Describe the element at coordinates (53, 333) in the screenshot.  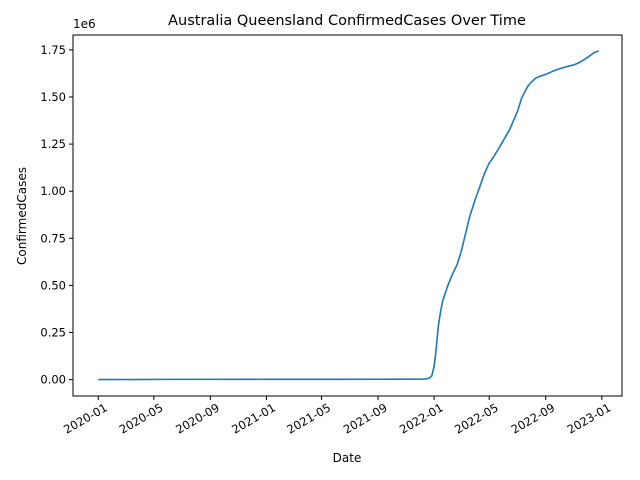
I see `y-tick-label: 0.25` at that location.